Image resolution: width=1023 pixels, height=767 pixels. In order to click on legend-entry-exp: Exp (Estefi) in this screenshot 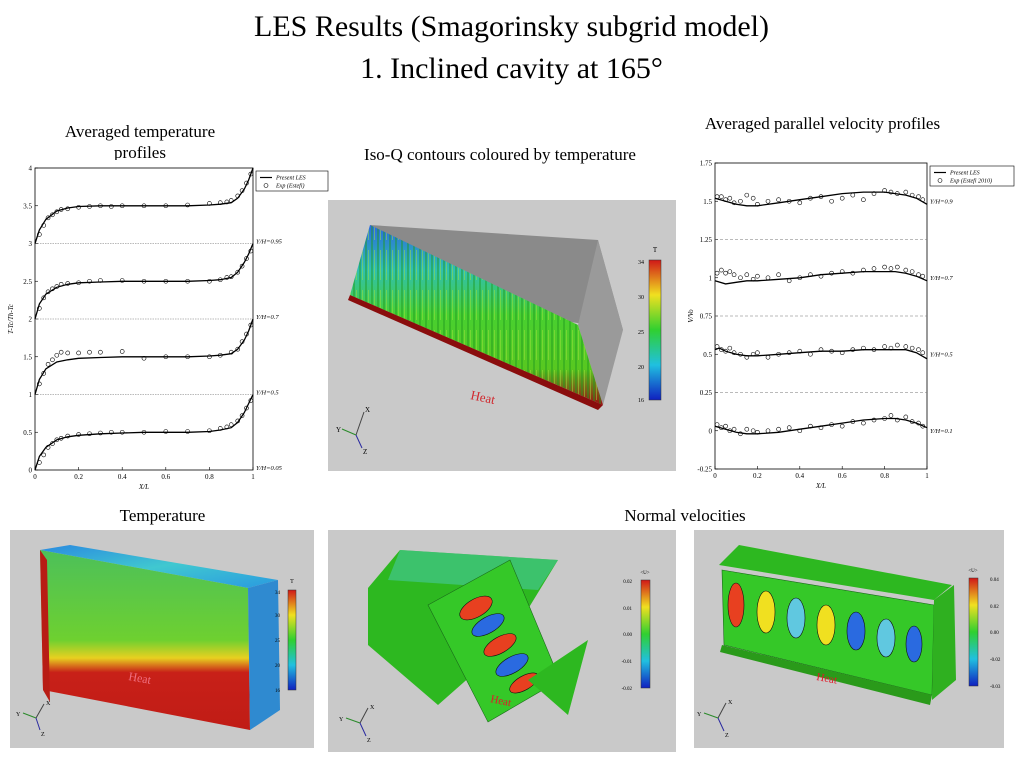, I will do `click(290, 186)`.